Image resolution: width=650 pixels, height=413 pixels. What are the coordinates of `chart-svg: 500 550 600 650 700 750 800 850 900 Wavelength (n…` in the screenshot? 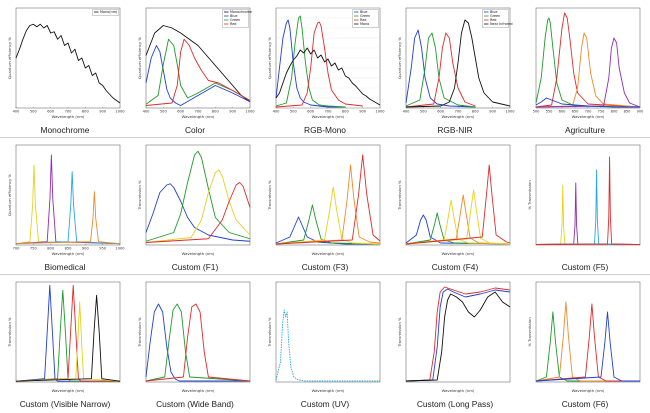 It's located at (589, 63).